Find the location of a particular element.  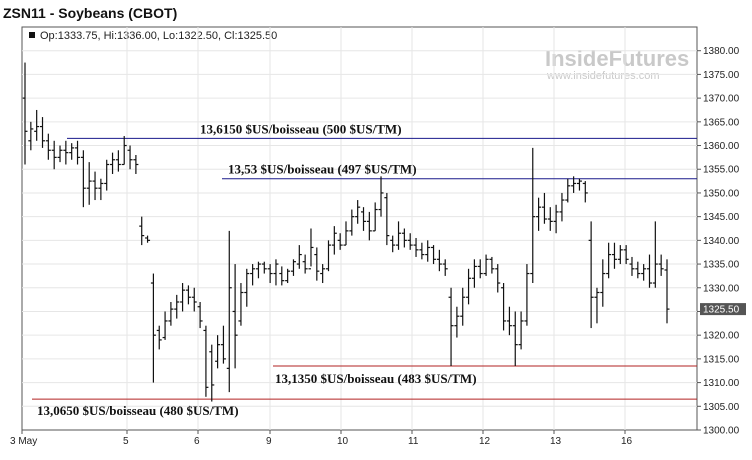

watermark-brand: InsideFutures is located at coordinates (617, 58).